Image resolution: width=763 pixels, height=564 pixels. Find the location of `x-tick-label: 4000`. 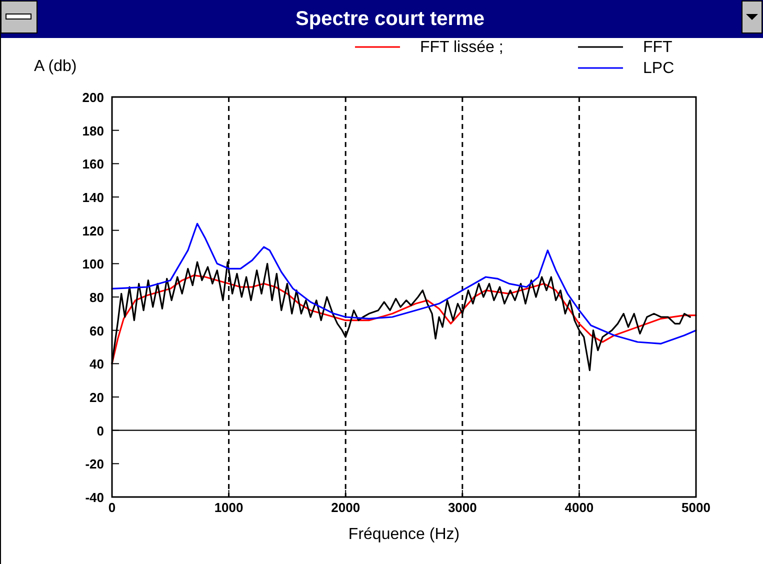

x-tick-label: 4000 is located at coordinates (579, 507).